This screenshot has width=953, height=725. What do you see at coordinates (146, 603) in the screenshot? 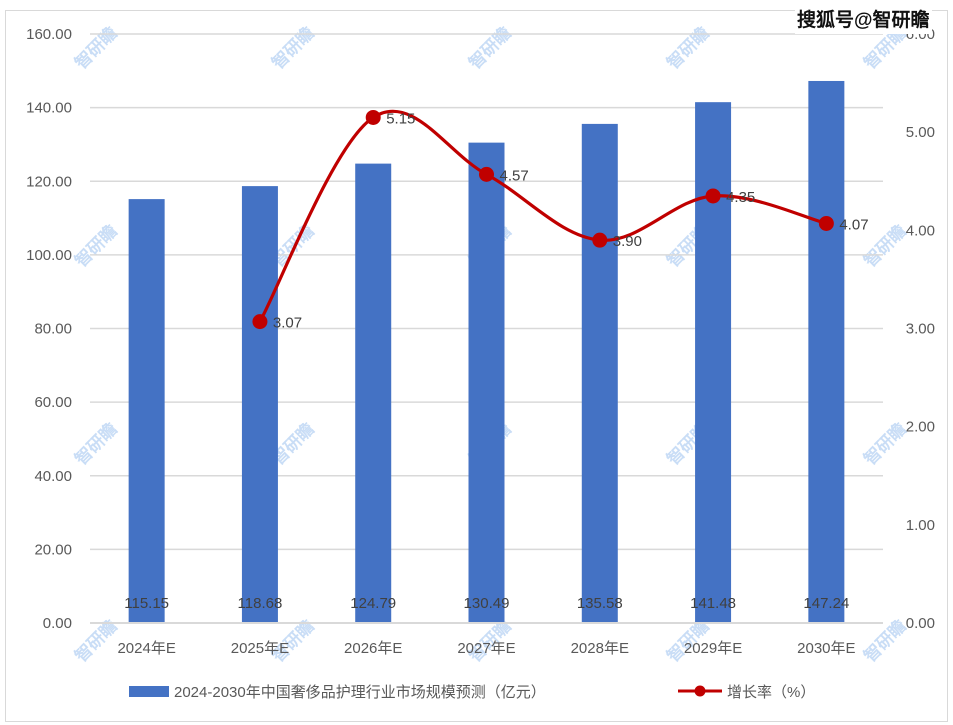
I see `bar-value-label: 115.15` at bounding box center [146, 603].